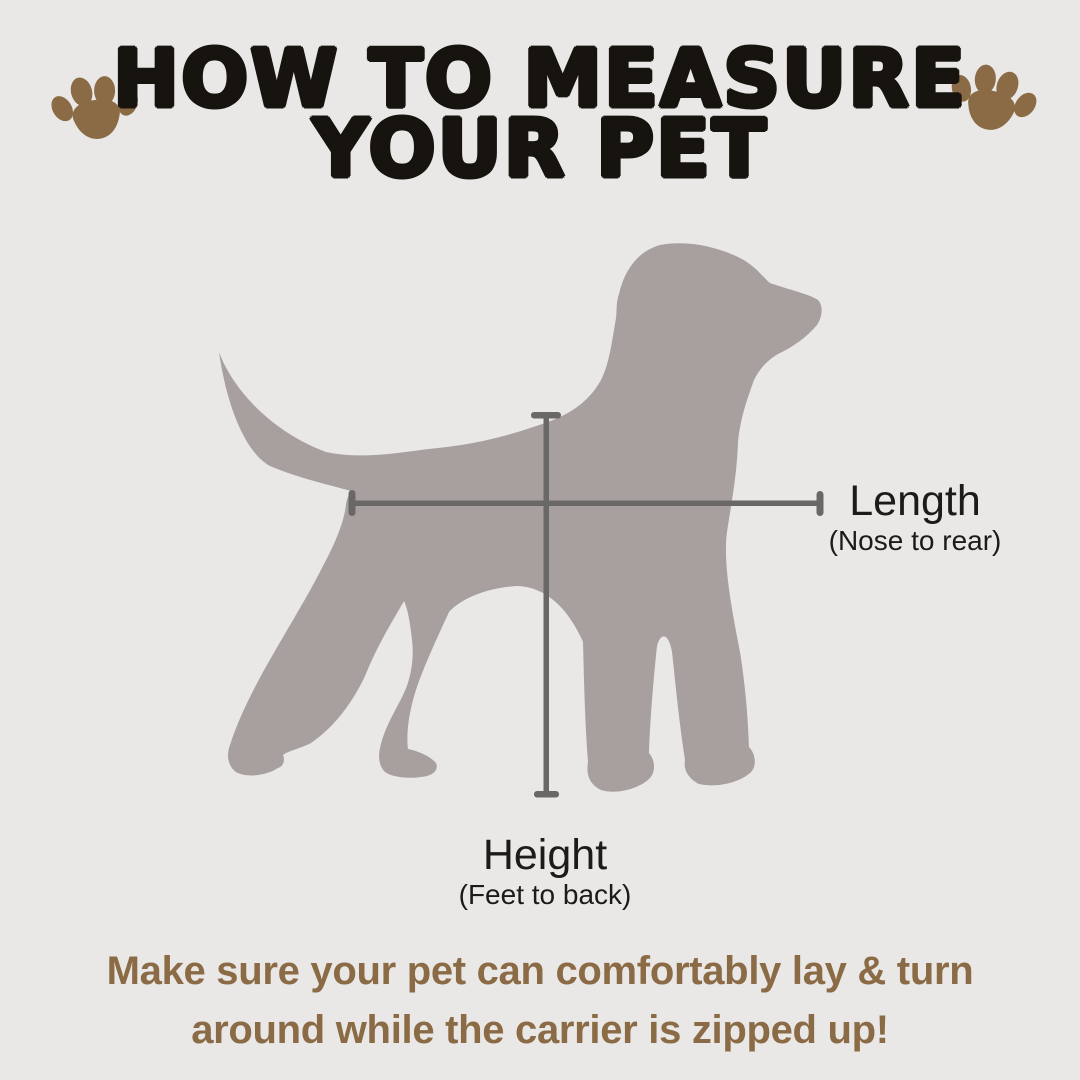 This screenshot has width=1080, height=1080. What do you see at coordinates (540, 149) in the screenshot?
I see `page-title-line2: YOUR PET` at bounding box center [540, 149].